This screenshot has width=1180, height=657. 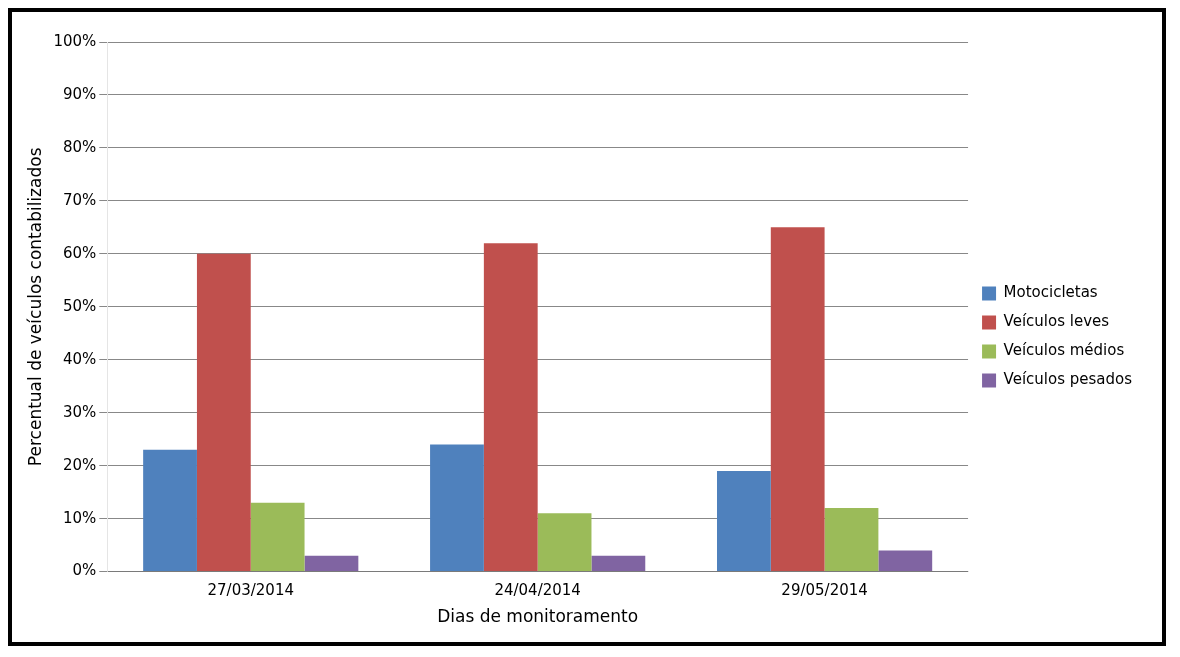 I want to click on y-tick-label: 80%, so click(x=79, y=146).